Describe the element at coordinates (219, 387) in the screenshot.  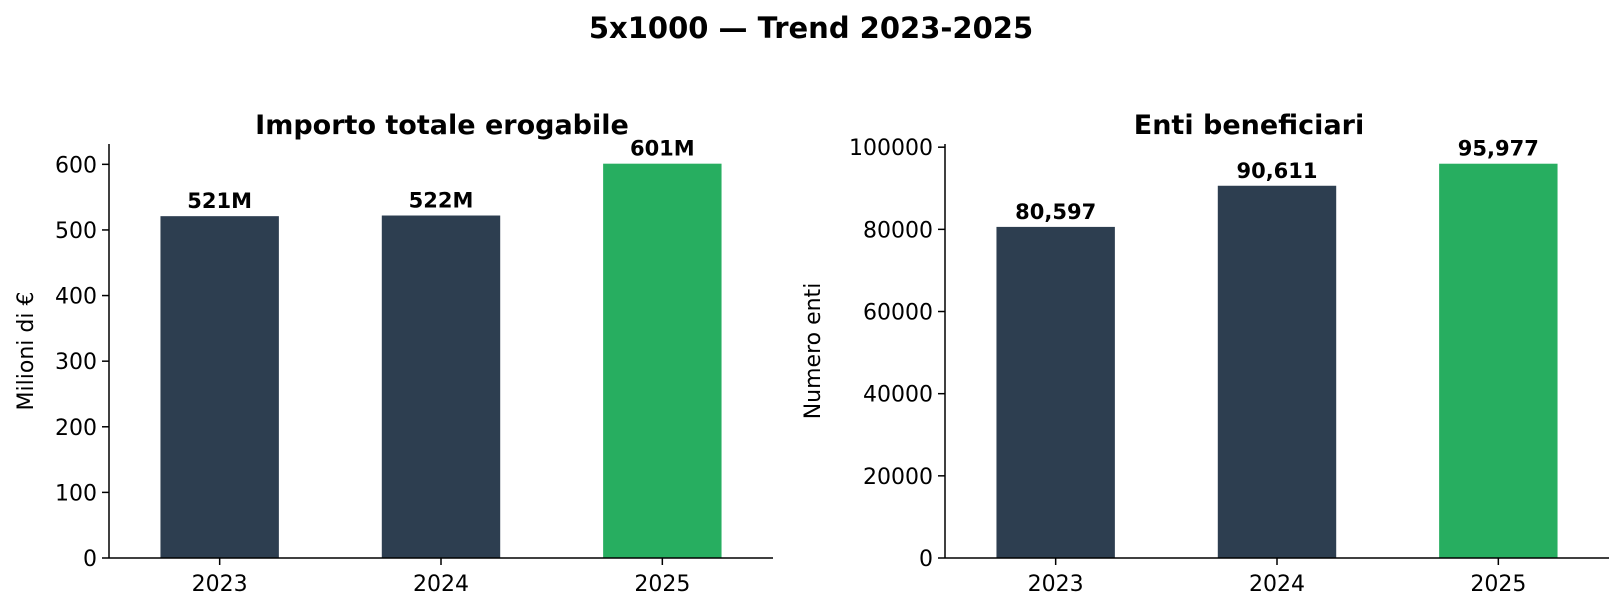
I see `chart-amount-bar-2023` at that location.